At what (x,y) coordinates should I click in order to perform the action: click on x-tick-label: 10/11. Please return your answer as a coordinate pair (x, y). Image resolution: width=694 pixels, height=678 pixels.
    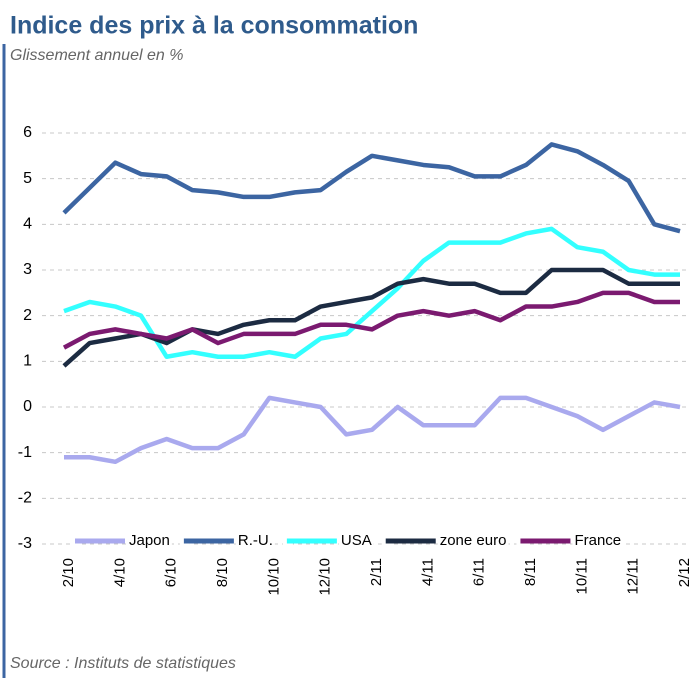
    Looking at the image, I should click on (581, 576).